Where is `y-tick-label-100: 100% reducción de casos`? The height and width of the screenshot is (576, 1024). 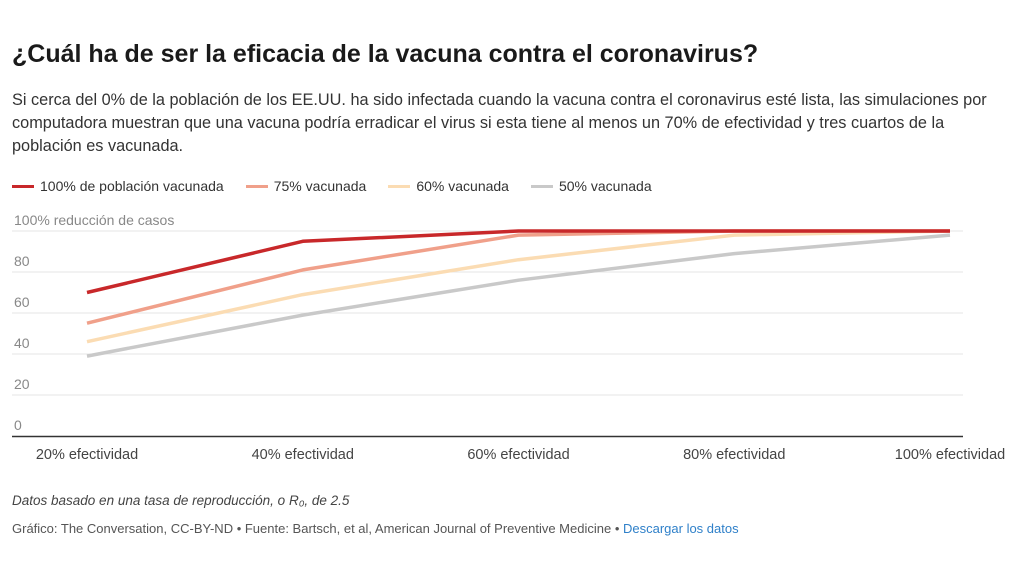
y-tick-label-100: 100% reducción de casos is located at coordinates (94, 220).